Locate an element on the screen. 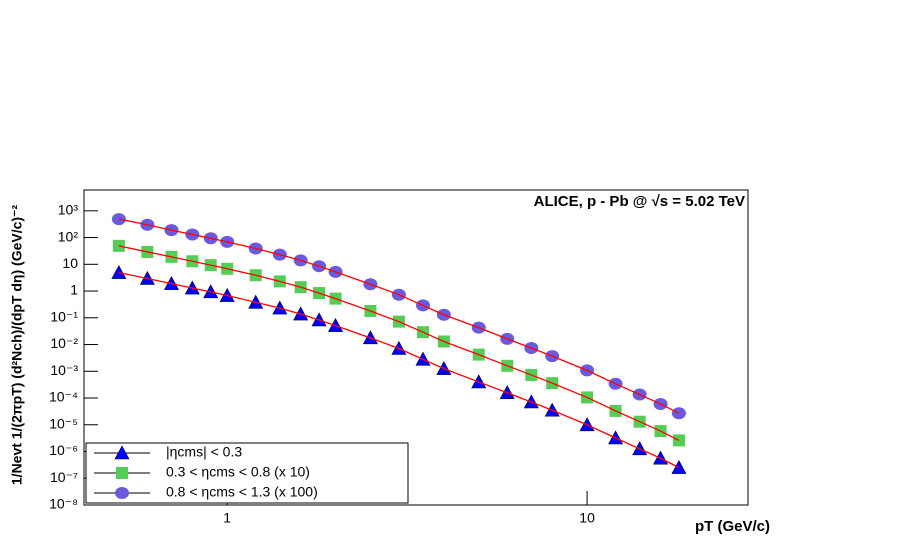 This screenshot has height=550, width=913. y-tick-label: 10⁻⁵ is located at coordinates (63, 423).